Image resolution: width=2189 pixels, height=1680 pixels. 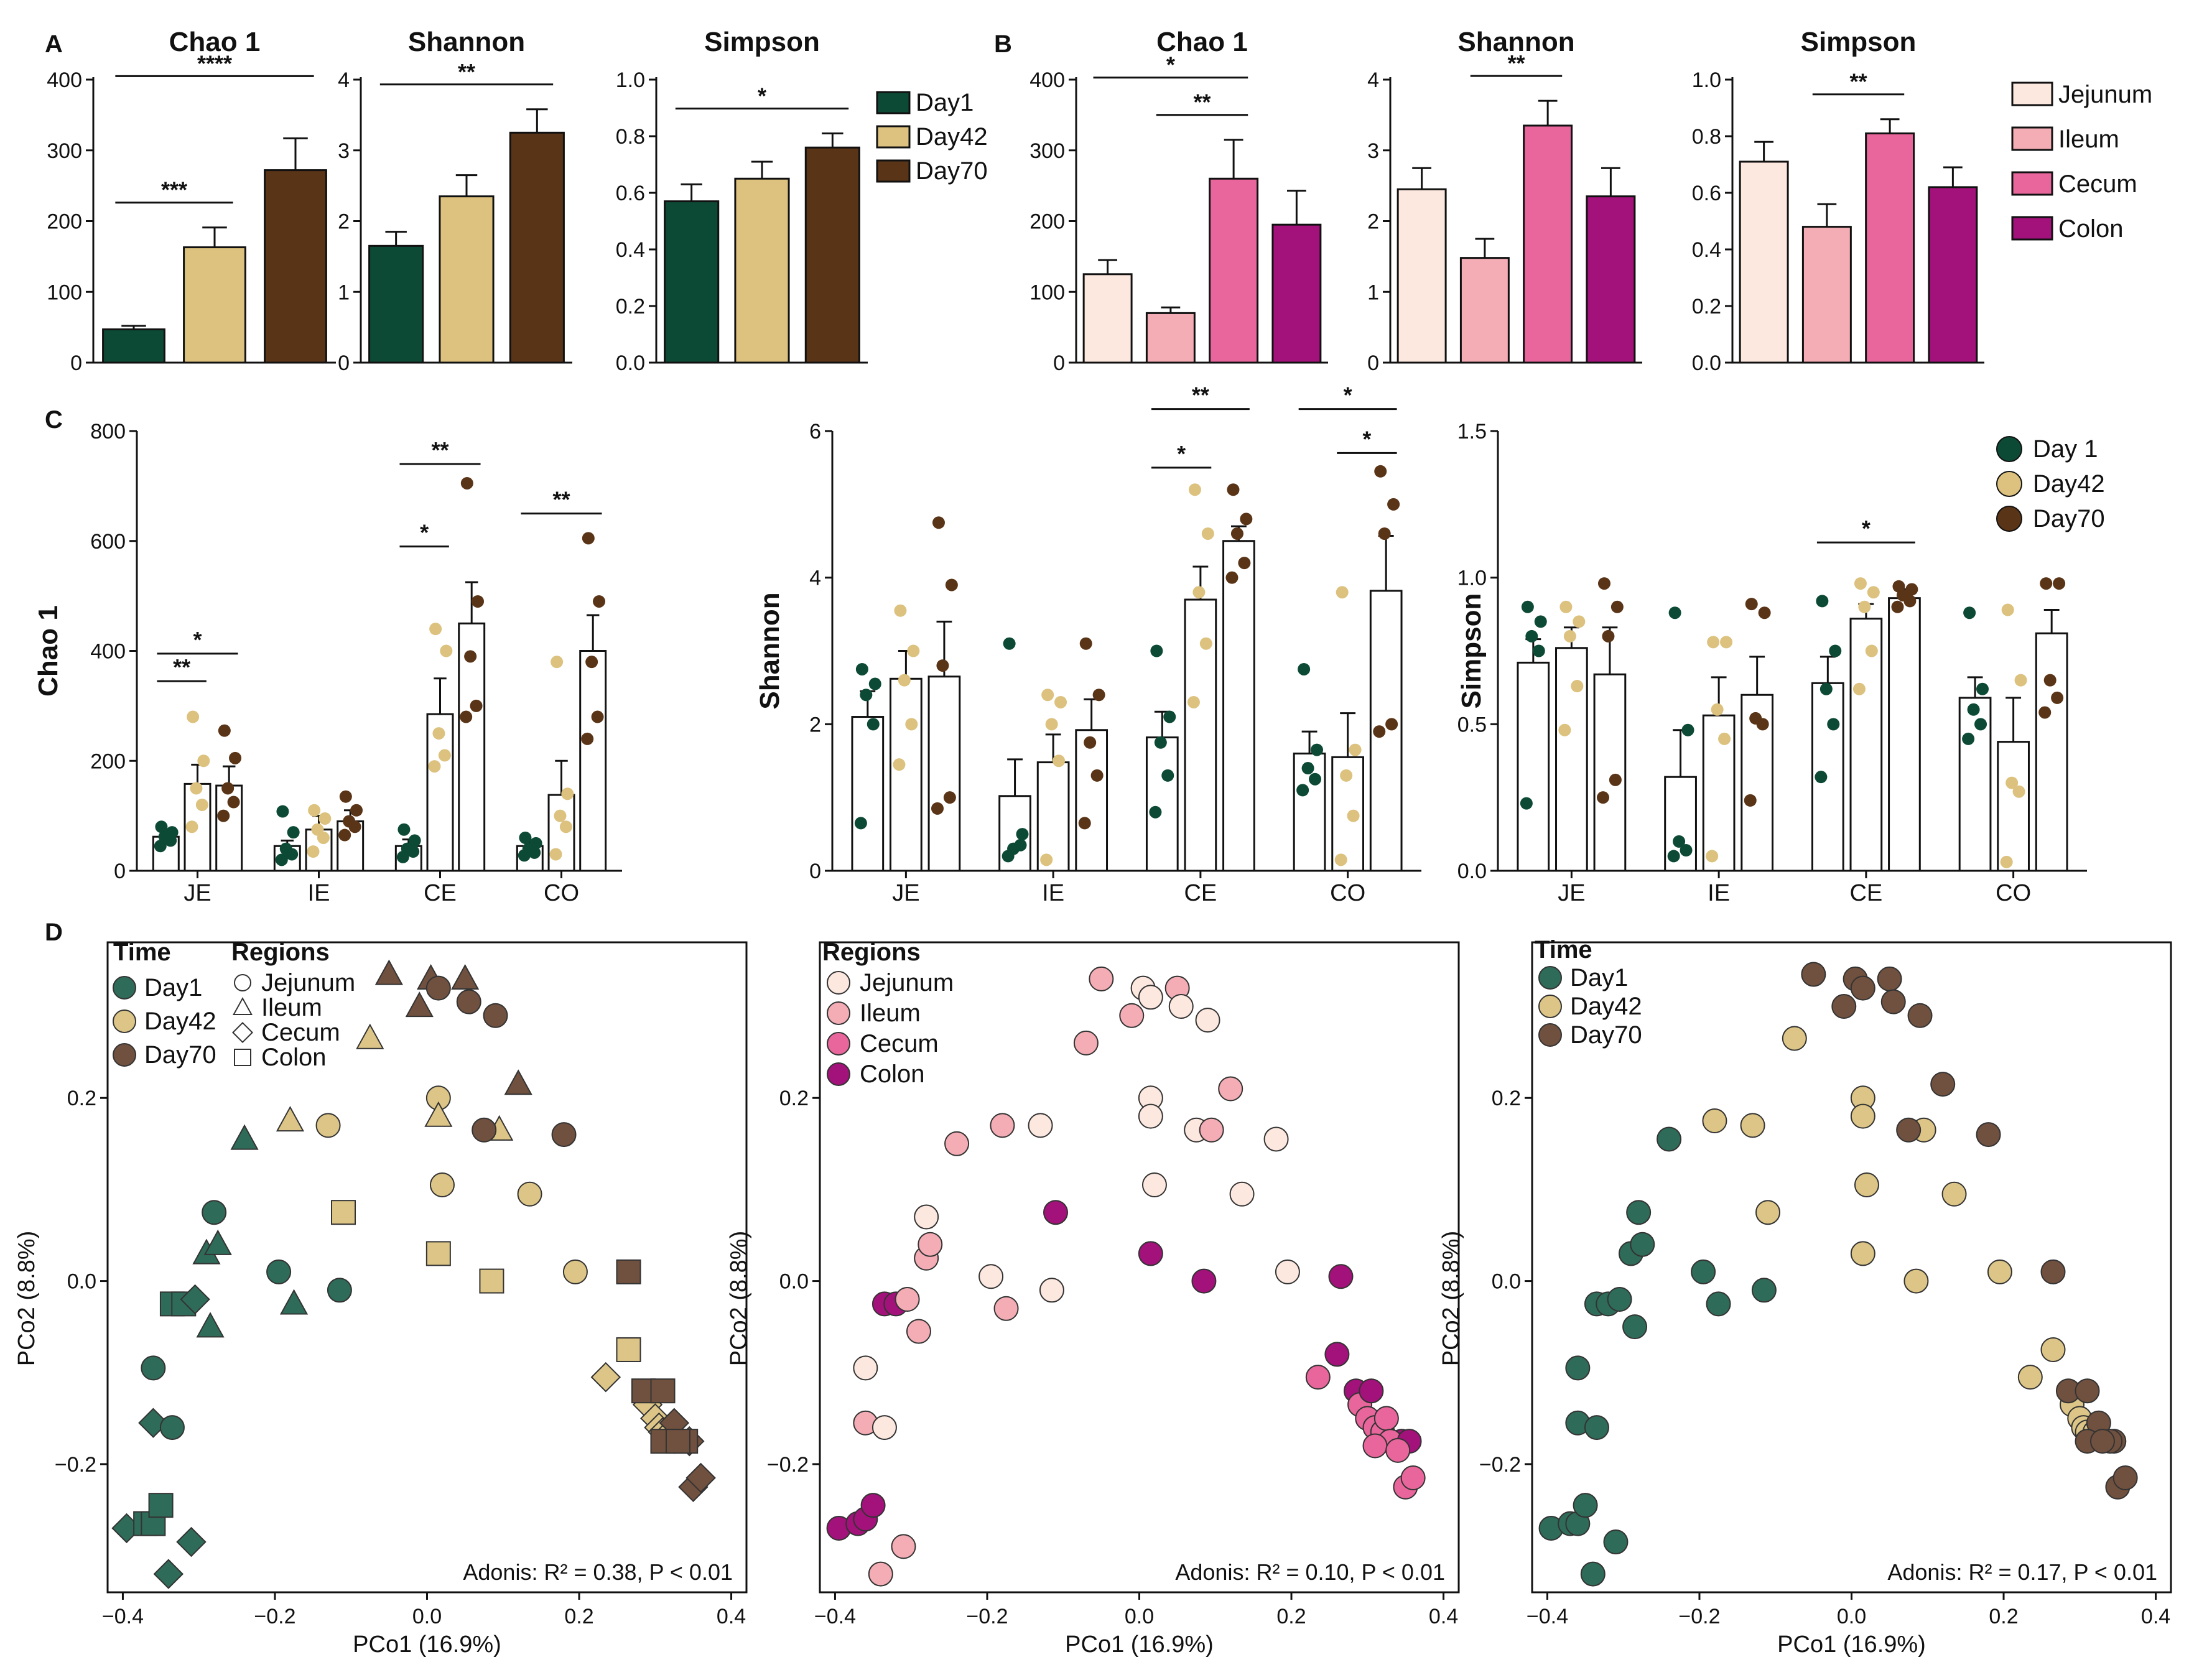 I want to click on plot-frame, so click(x=427, y=1267).